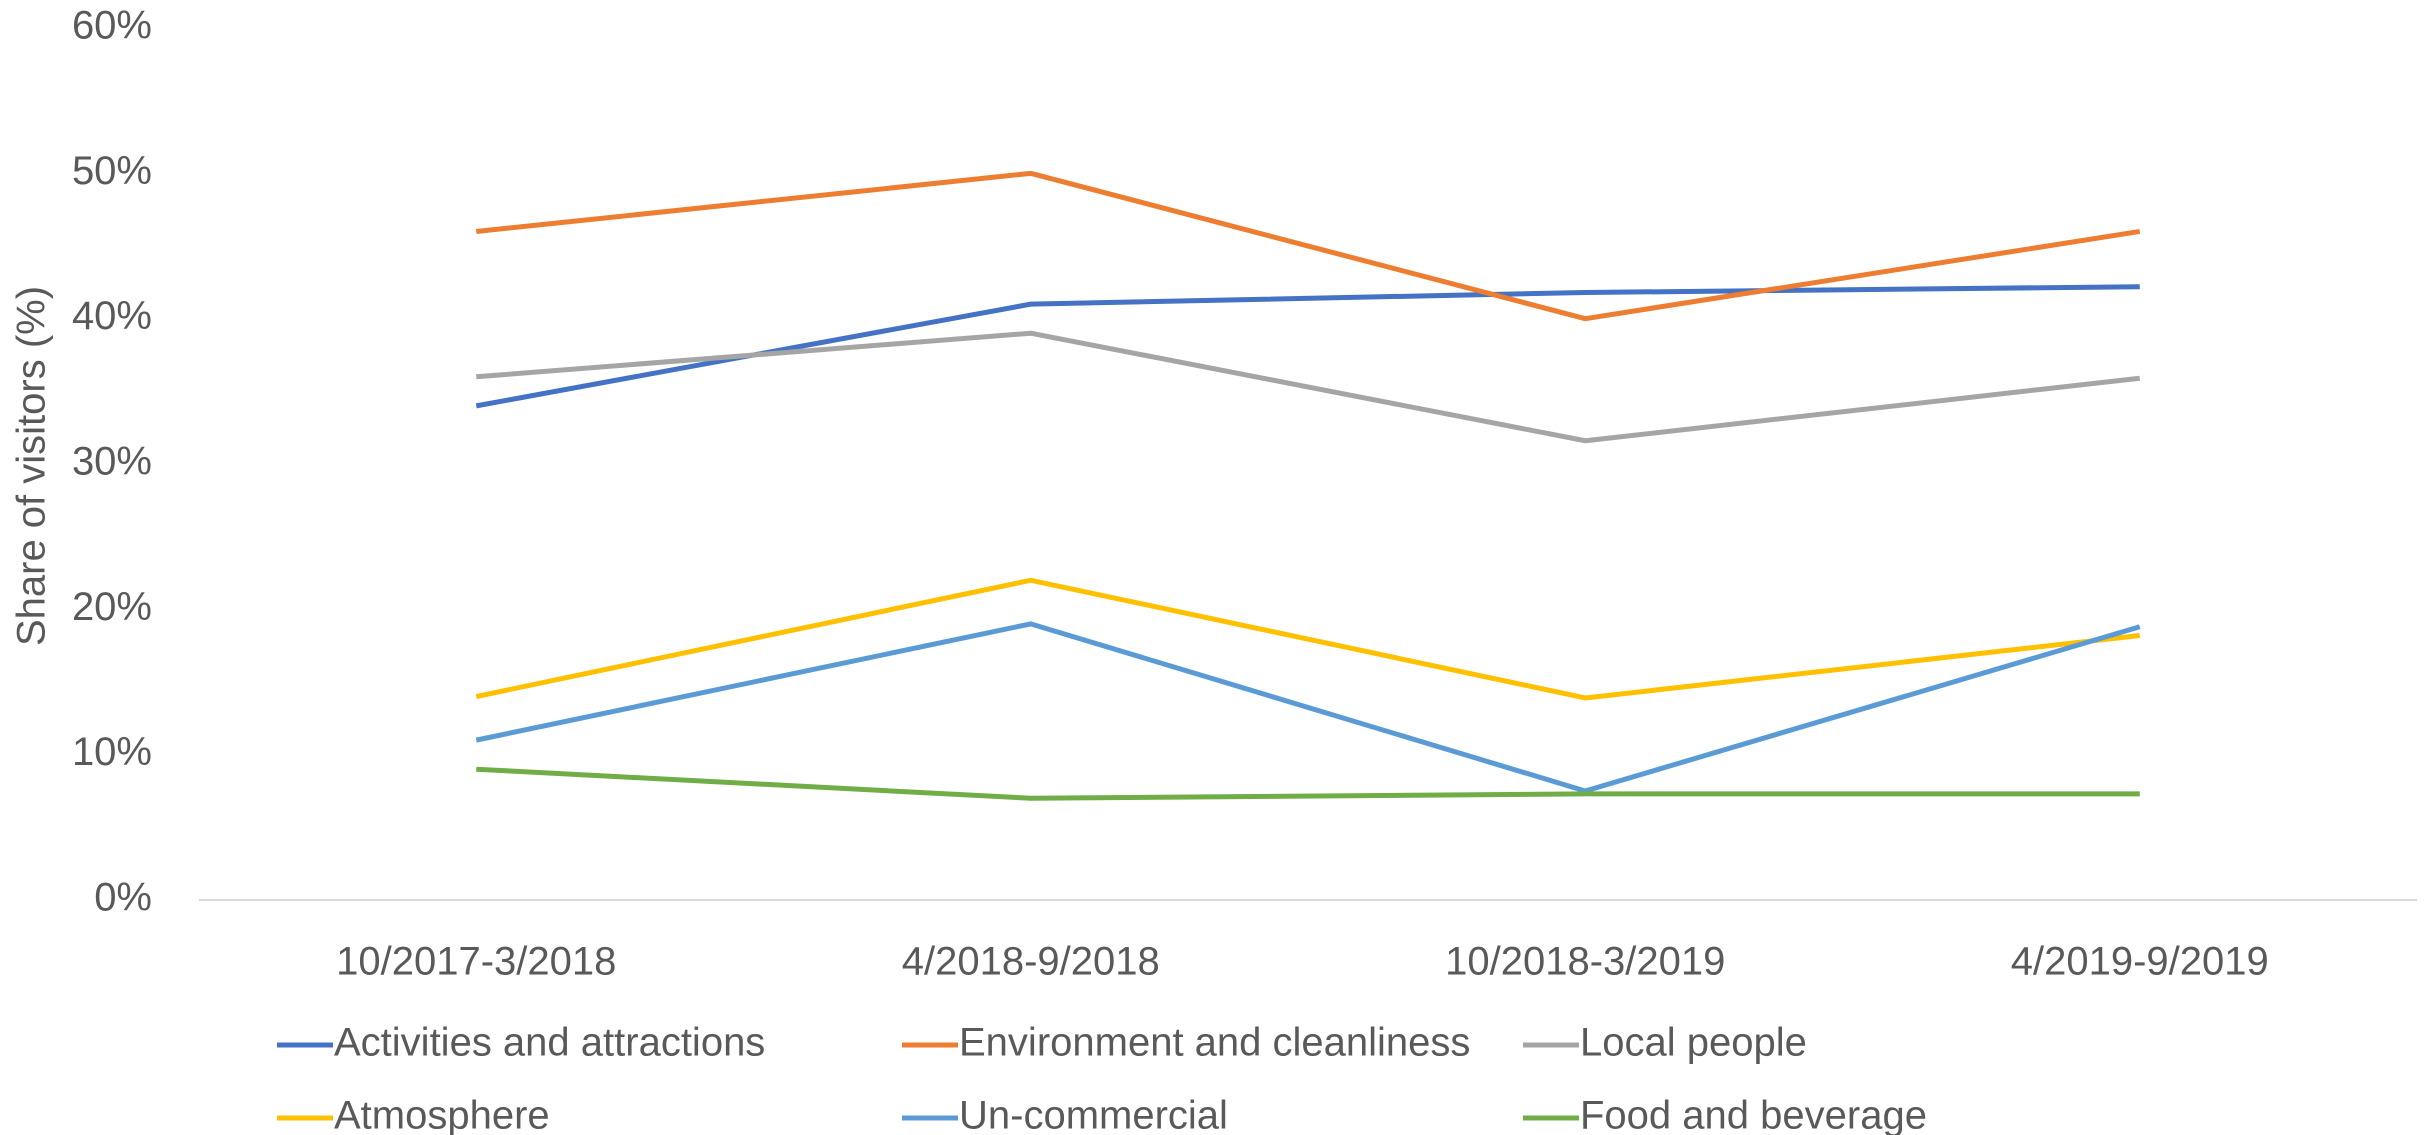 Image resolution: width=2425 pixels, height=1135 pixels. What do you see at coordinates (1214, 1043) in the screenshot?
I see `legend-label: Environment and cleanliness` at bounding box center [1214, 1043].